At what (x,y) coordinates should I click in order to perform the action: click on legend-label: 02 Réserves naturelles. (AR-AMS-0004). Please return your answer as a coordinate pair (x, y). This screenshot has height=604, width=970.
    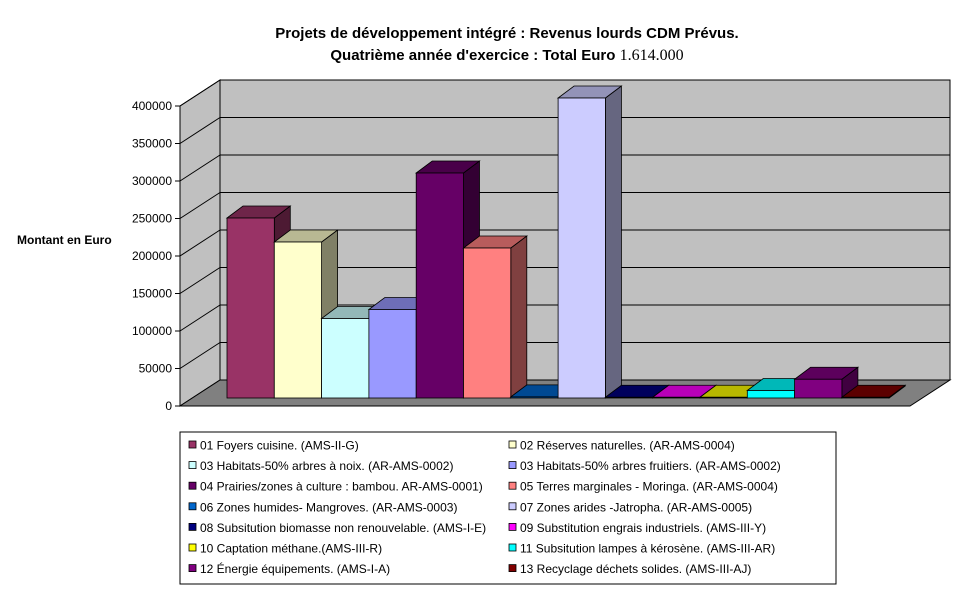
    Looking at the image, I should click on (627, 446).